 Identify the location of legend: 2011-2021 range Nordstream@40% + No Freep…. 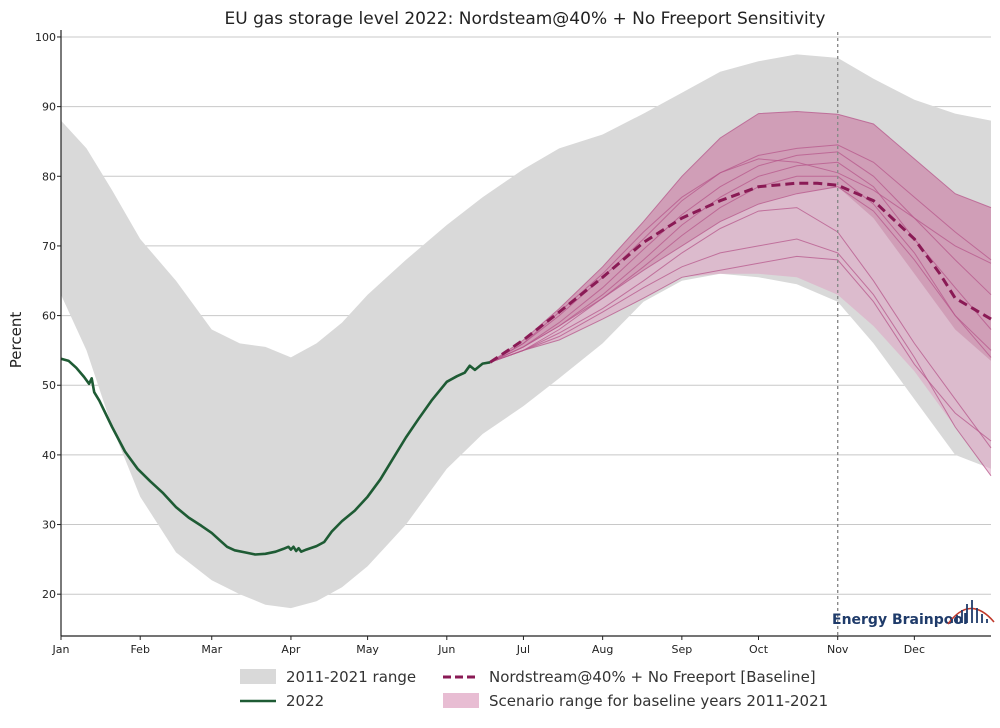
(534, 689).